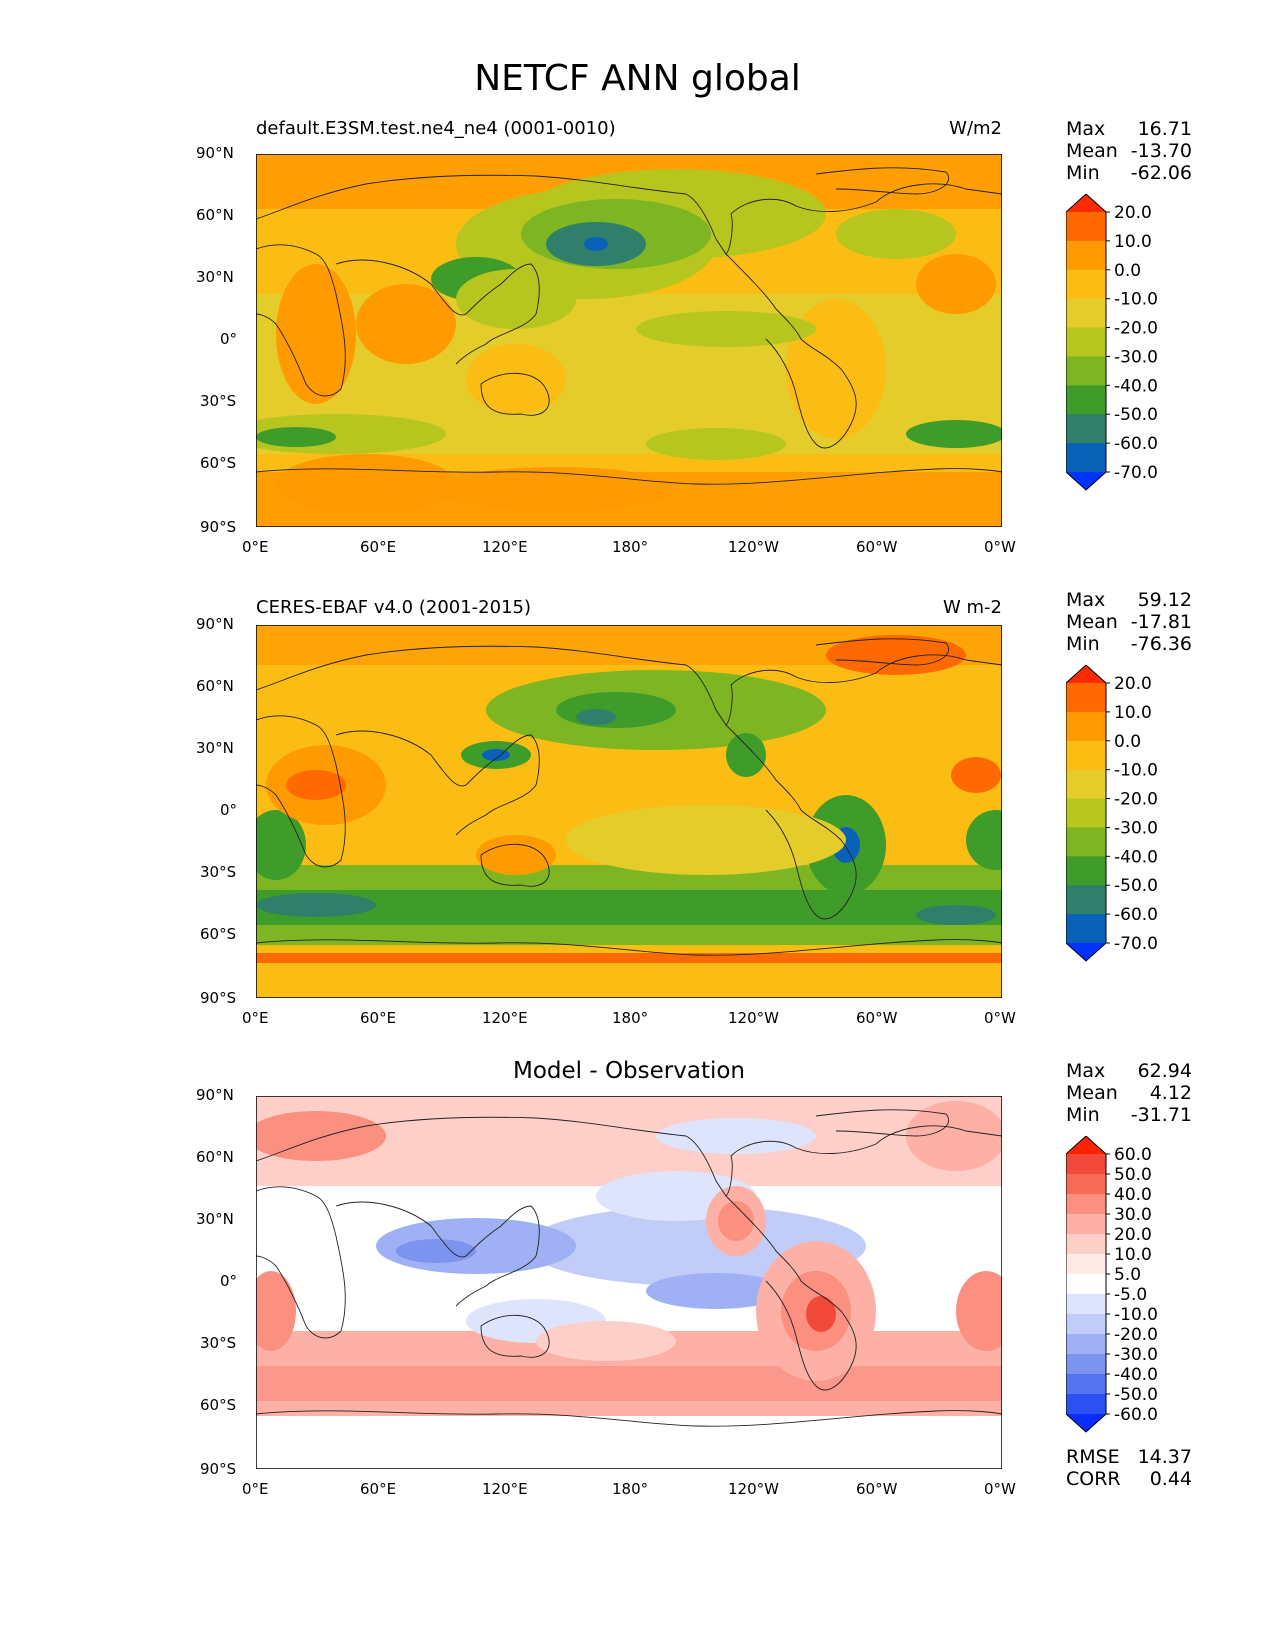 The width and height of the screenshot is (1275, 1650). I want to click on y-tick-label: 90°S, so click(218, 1469).